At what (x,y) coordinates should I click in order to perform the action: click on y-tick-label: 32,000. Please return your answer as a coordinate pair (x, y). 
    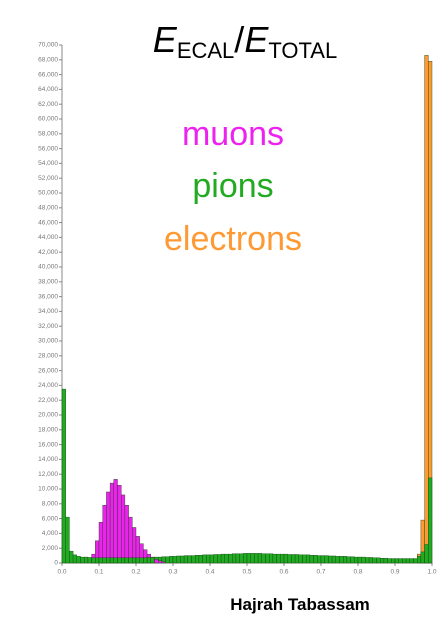
    Looking at the image, I should click on (48, 326).